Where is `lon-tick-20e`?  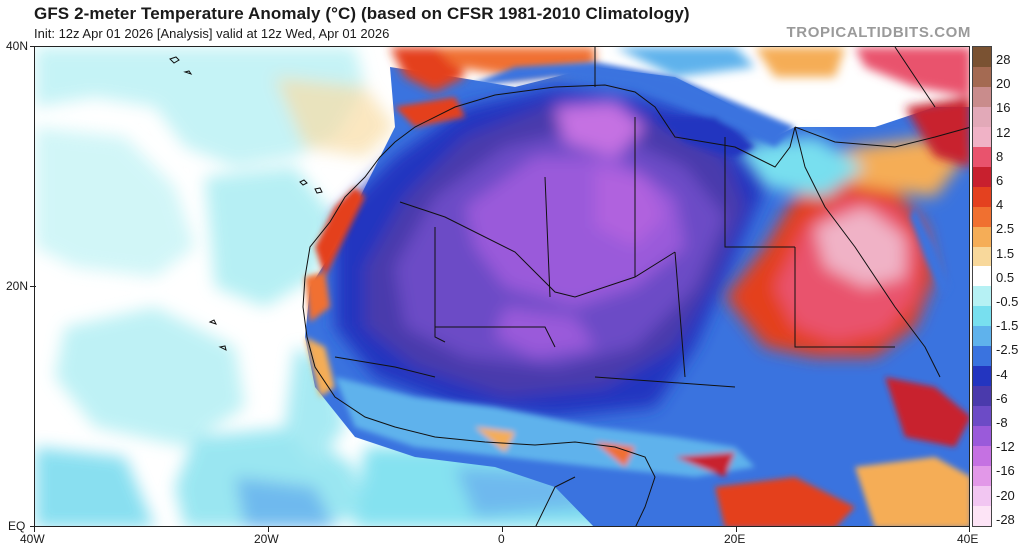 lon-tick-20e is located at coordinates (736, 529).